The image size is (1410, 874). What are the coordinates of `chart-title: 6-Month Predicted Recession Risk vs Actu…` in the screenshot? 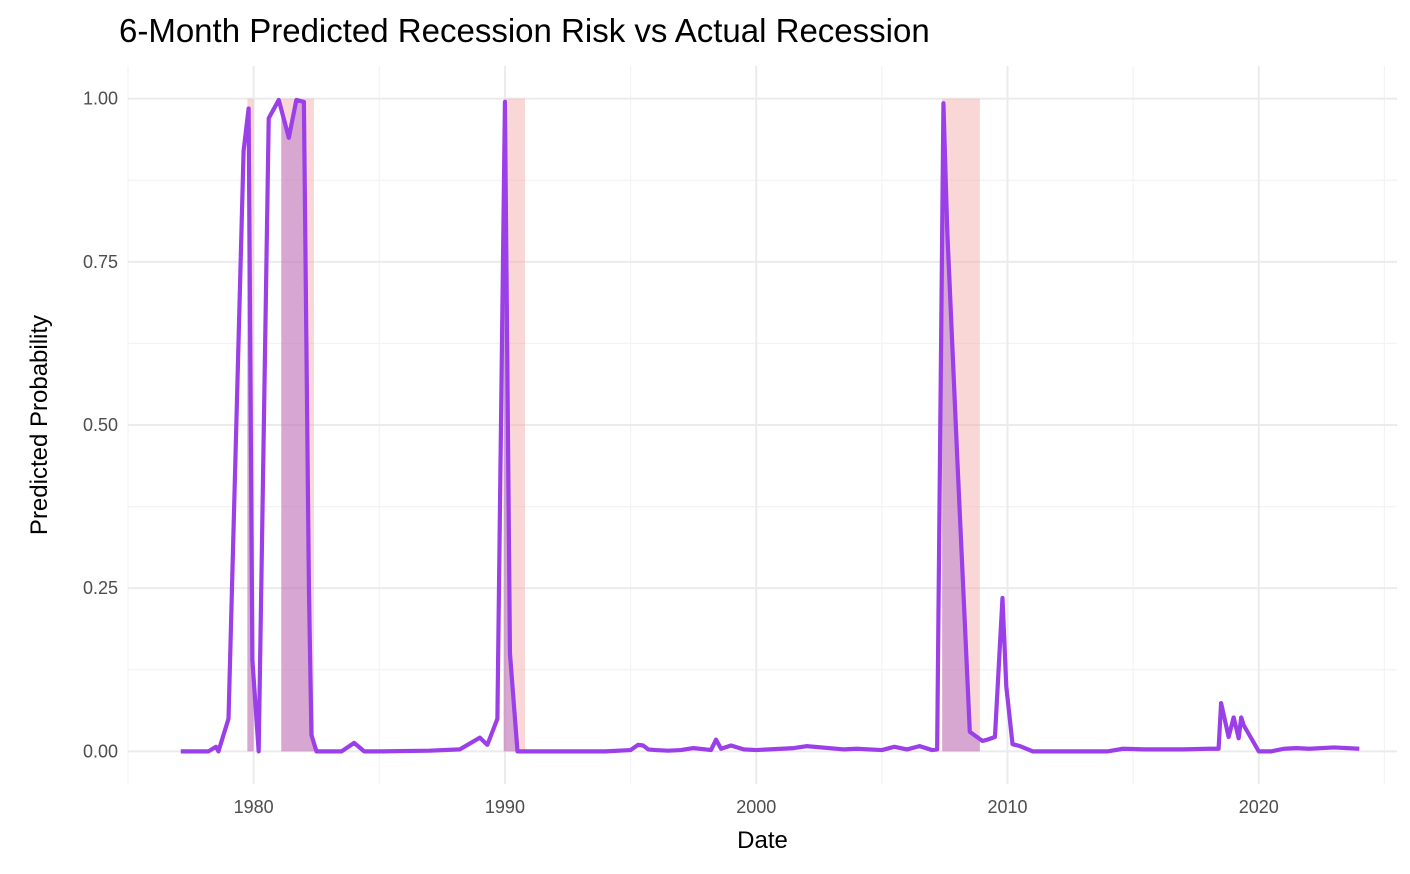 It's located at (524, 30).